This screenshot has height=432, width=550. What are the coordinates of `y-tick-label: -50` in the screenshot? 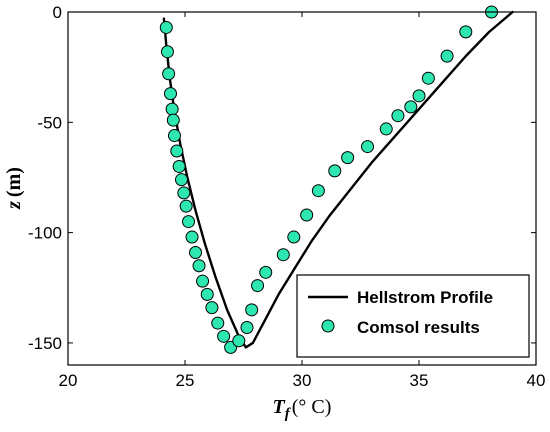 It's located at (49, 122).